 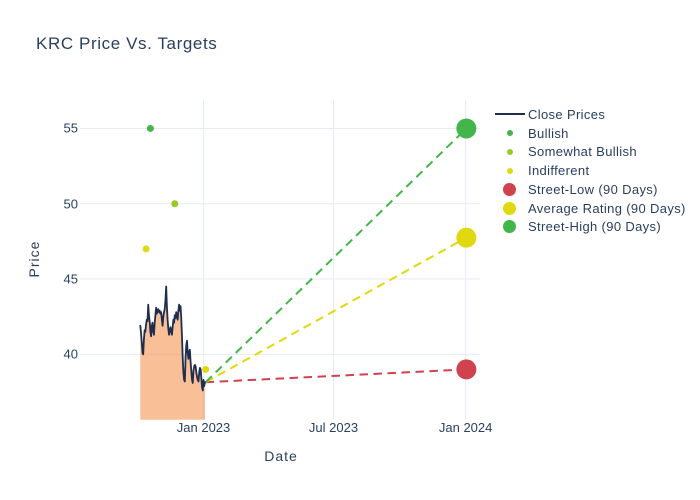 I want to click on chart-title: KRC Price Vs. Targets, so click(x=127, y=43).